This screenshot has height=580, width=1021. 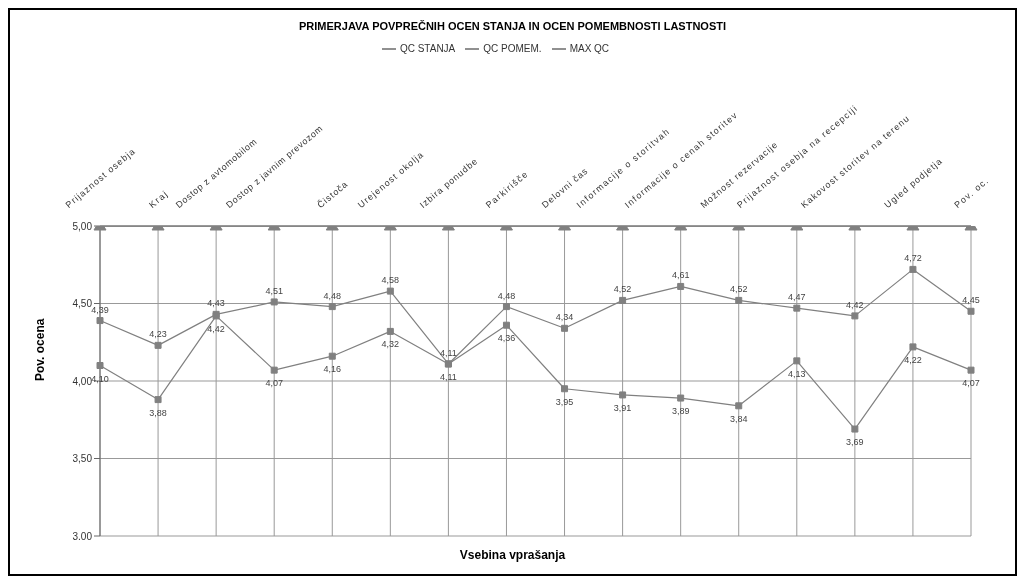 What do you see at coordinates (564, 401) in the screenshot?
I see `data-label: 3,95` at bounding box center [564, 401].